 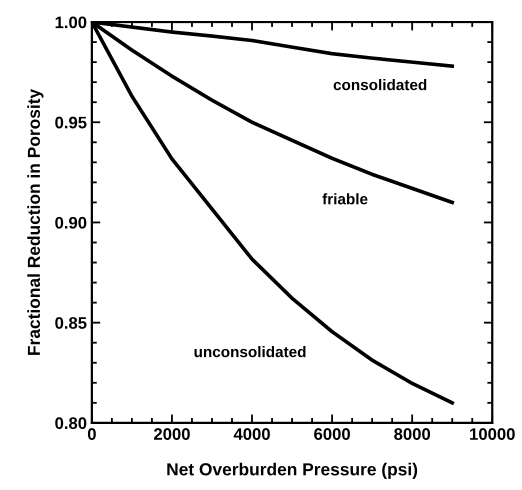 I want to click on x-axis-title: Net Overburden Pressure (psi), so click(x=292, y=470).